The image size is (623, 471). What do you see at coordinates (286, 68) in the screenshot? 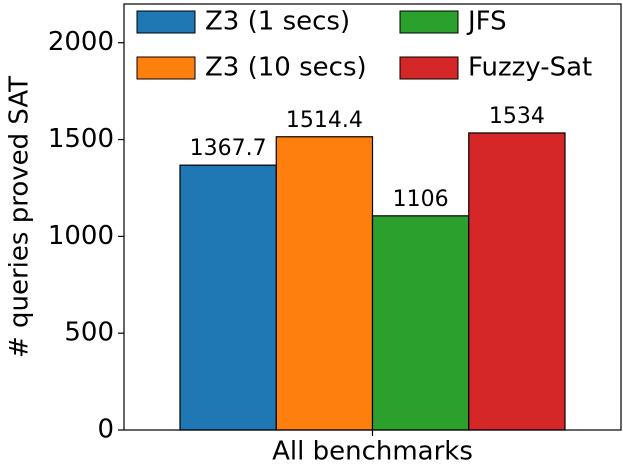
I see `legend-label: Z3 (10 secs)` at bounding box center [286, 68].